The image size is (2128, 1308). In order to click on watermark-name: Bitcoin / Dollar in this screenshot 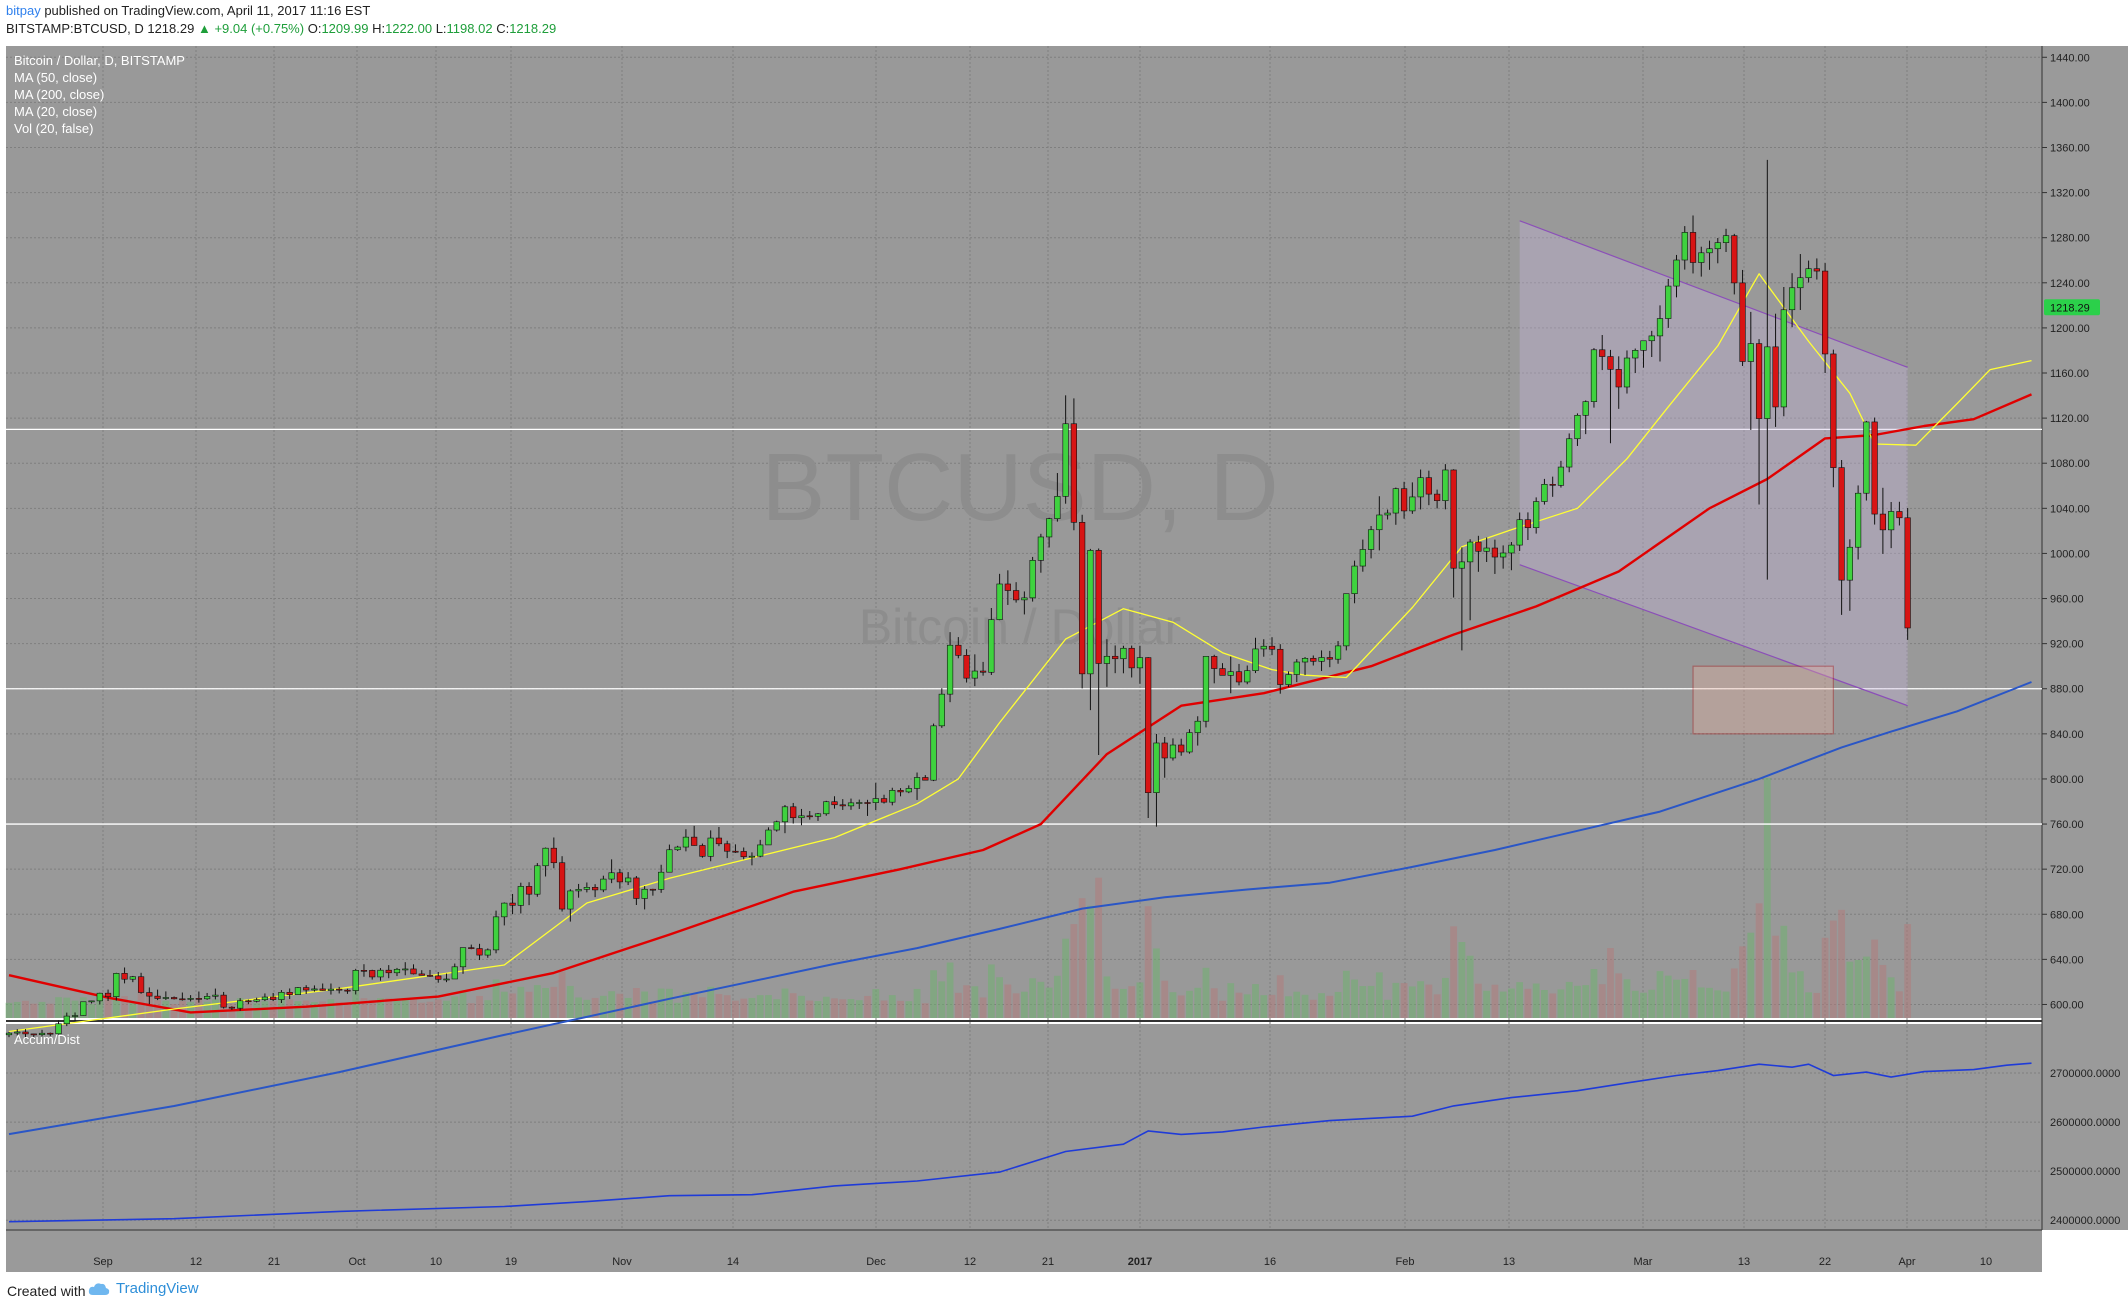, I will do `click(1020, 627)`.